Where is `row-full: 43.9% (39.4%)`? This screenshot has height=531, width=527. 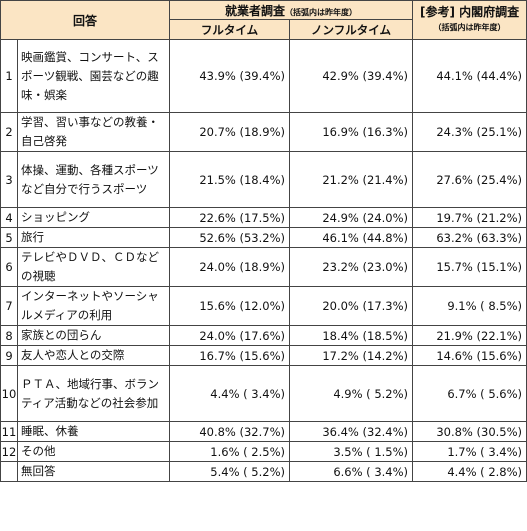
row-full: 43.9% (39.4%) is located at coordinates (230, 76).